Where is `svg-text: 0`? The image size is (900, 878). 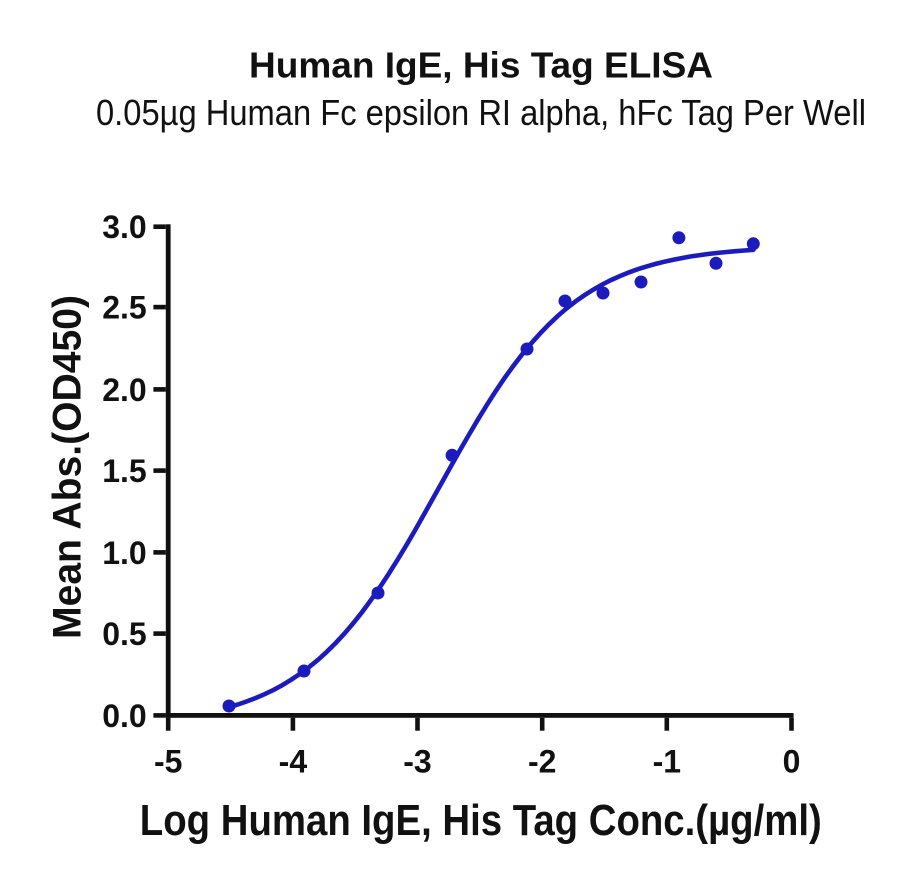 svg-text: 0 is located at coordinates (792, 762).